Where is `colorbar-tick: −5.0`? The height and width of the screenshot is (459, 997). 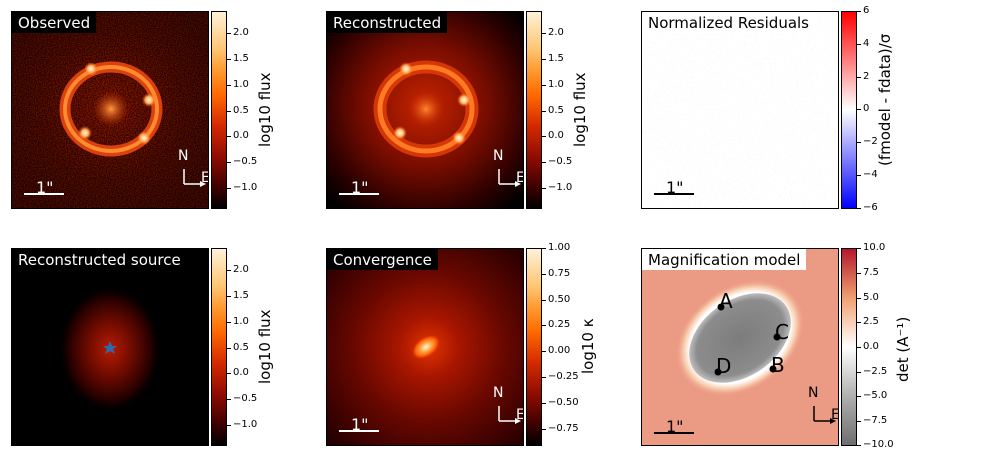 colorbar-tick: −5.0 is located at coordinates (872, 395).